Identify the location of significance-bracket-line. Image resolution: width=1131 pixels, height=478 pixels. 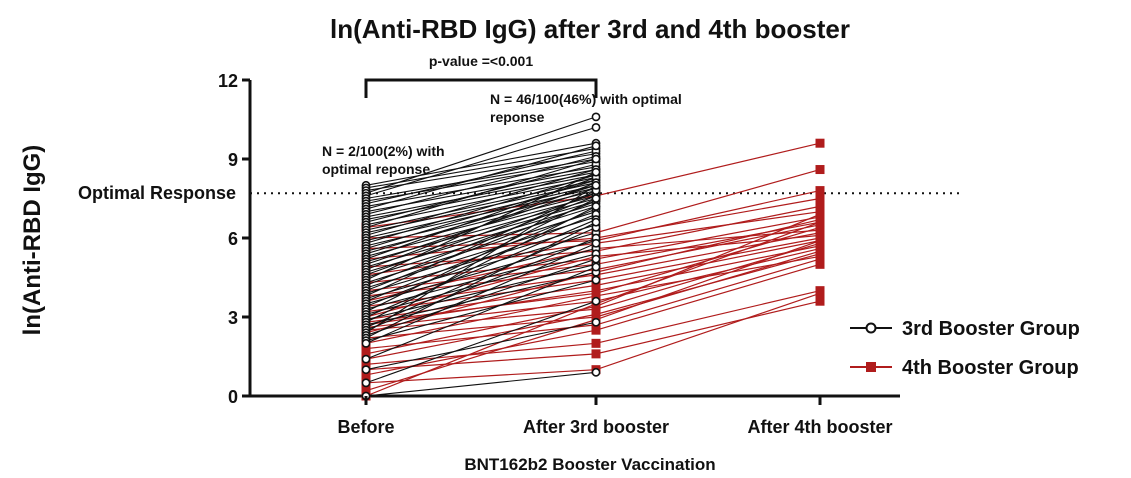
(481, 88).